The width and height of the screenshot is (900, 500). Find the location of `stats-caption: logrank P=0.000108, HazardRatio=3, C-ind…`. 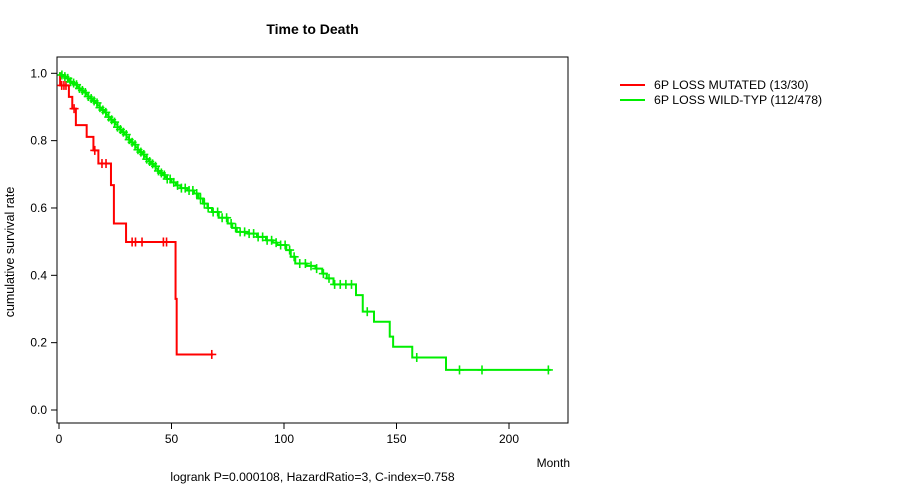

stats-caption: logrank P=0.000108, HazardRatio=3, C-ind… is located at coordinates (312, 477).